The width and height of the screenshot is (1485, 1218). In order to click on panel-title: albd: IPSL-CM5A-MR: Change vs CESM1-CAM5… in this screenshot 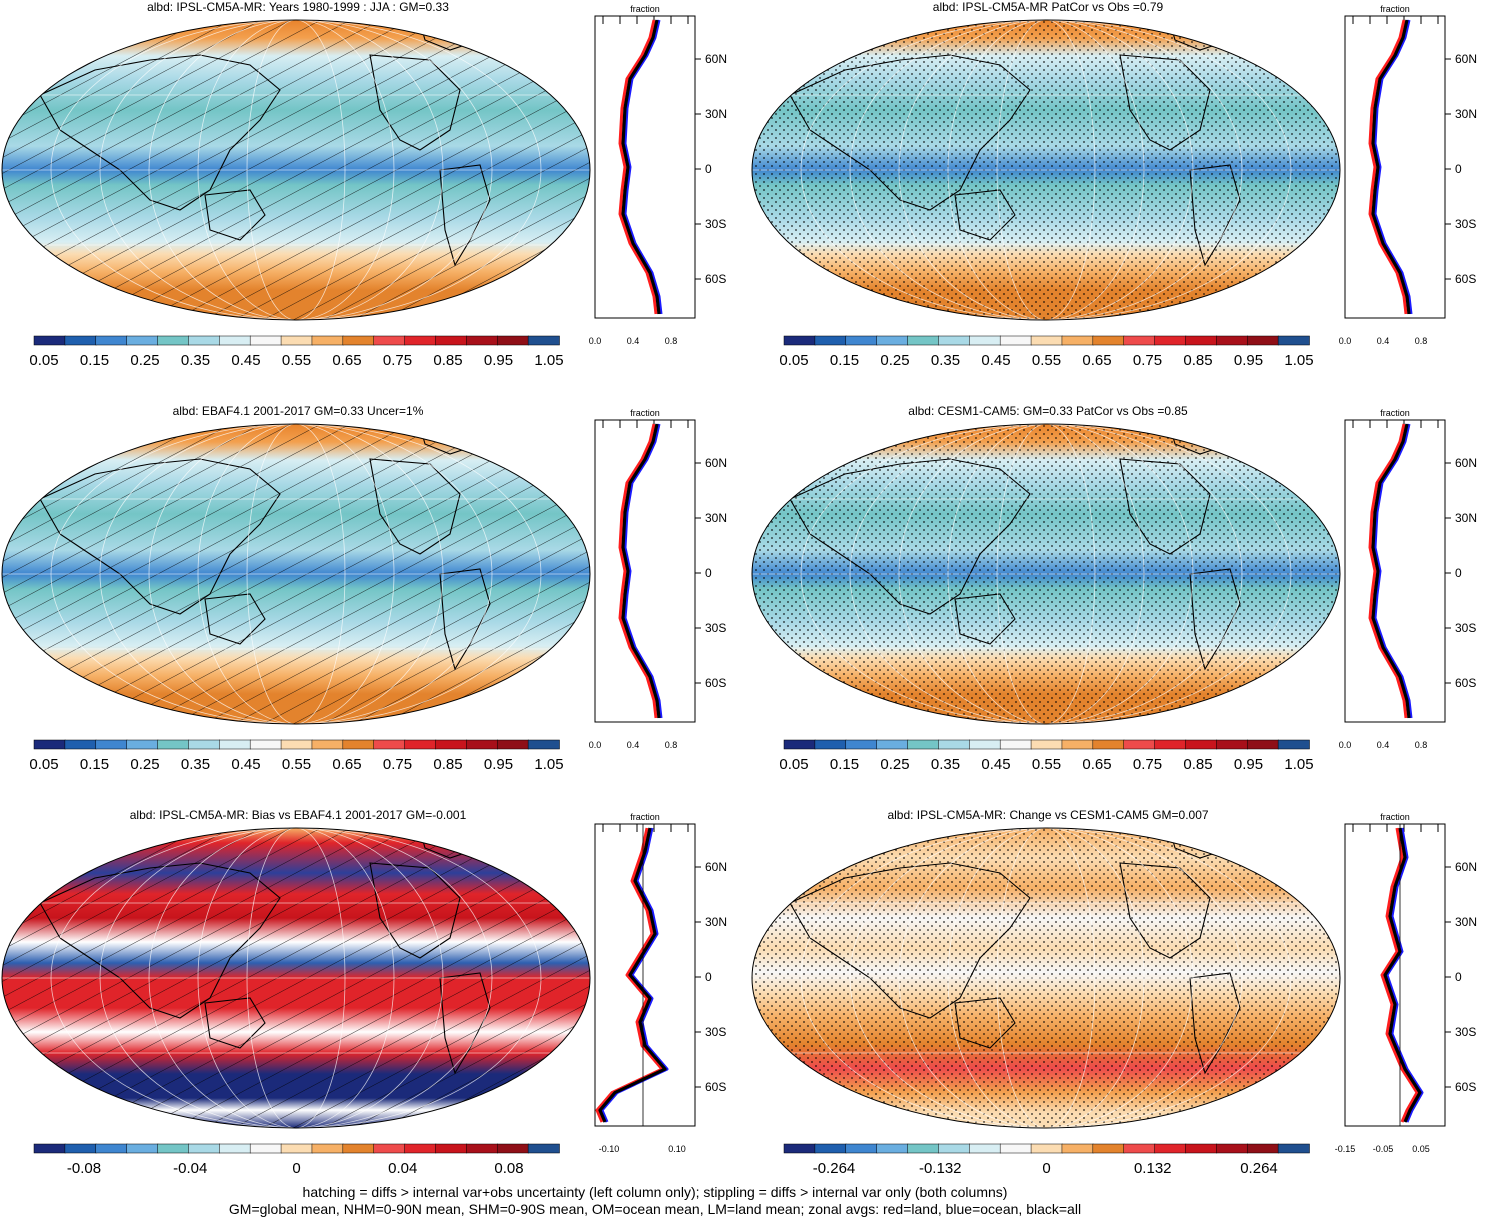, I will do `click(1048, 815)`.